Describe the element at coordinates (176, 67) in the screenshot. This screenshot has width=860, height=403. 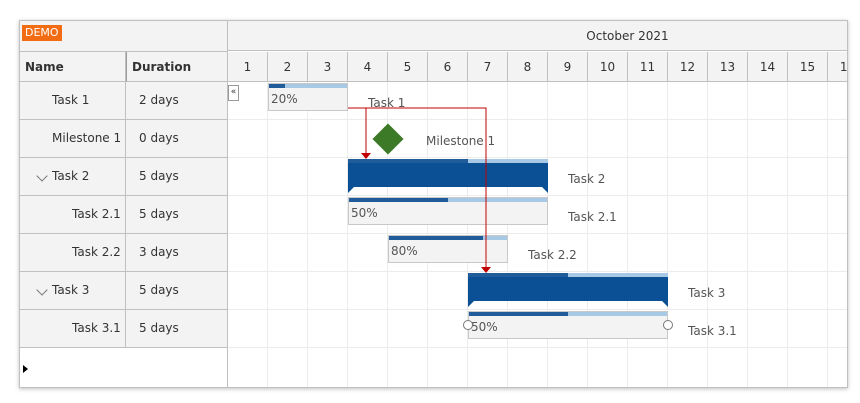
I see `column-header-duration: Duration` at that location.